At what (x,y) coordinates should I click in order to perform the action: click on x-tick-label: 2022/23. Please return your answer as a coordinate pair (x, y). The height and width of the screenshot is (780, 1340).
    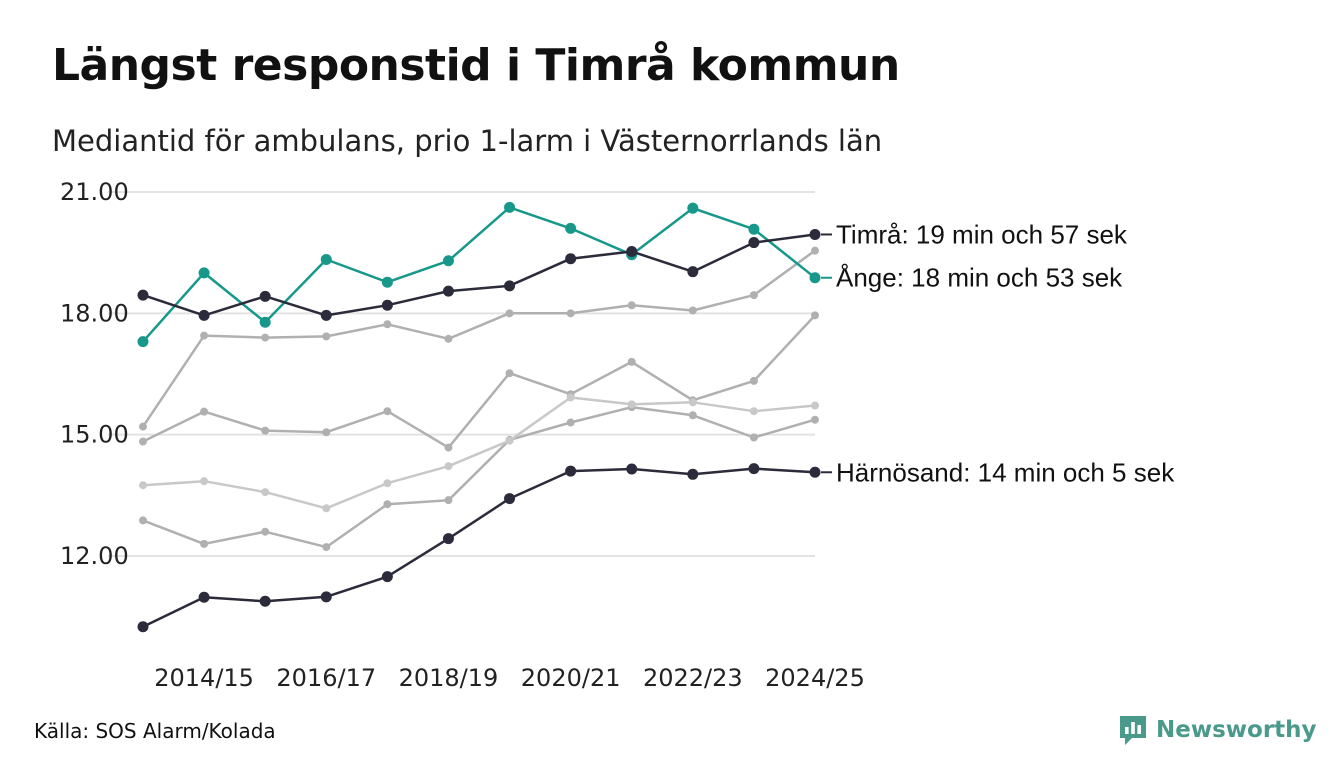
    Looking at the image, I should click on (693, 678).